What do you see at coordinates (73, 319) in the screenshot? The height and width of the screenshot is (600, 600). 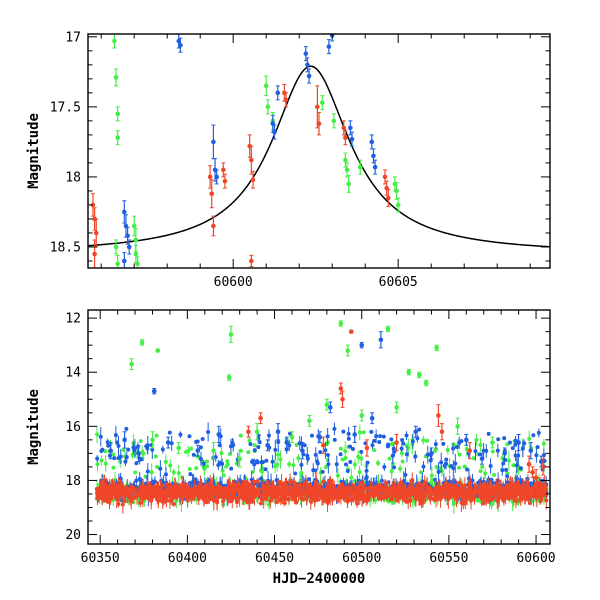 I see `y-tick-label: 12` at bounding box center [73, 319].